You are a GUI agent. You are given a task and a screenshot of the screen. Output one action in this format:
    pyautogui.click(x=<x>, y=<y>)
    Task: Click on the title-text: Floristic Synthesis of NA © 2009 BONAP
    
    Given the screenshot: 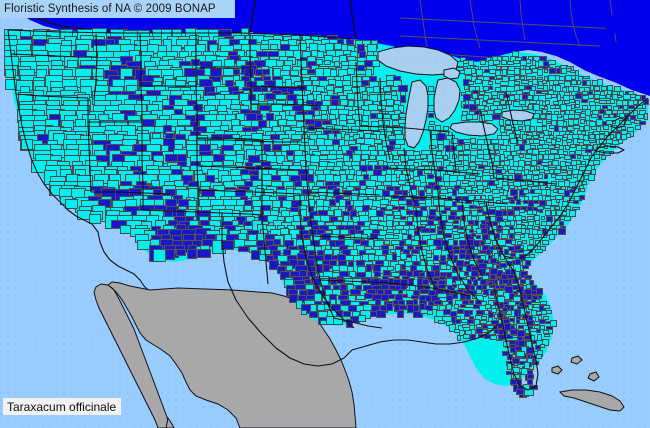 What is the action you would take?
    pyautogui.click(x=110, y=9)
    